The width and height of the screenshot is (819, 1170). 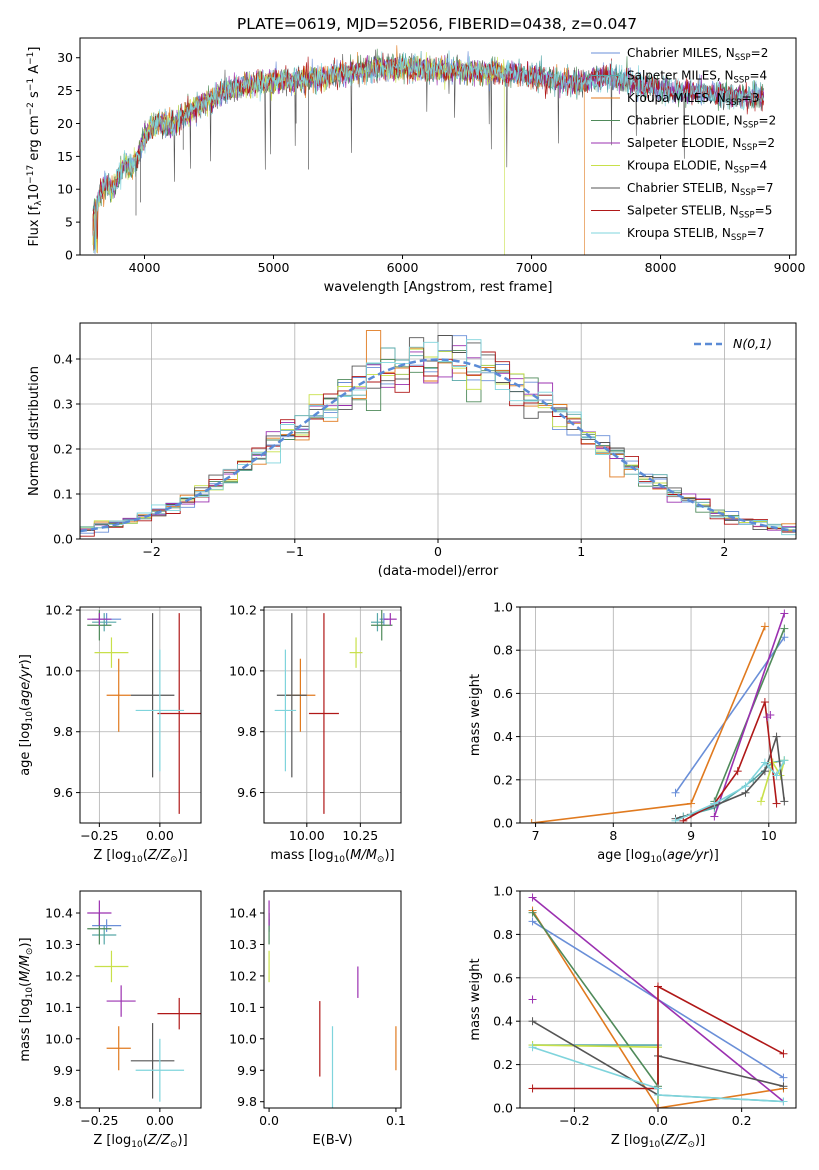 What do you see at coordinates (243, 944) in the screenshot?
I see `ebv-mass-ytick-label: 10.3` at bounding box center [243, 944].